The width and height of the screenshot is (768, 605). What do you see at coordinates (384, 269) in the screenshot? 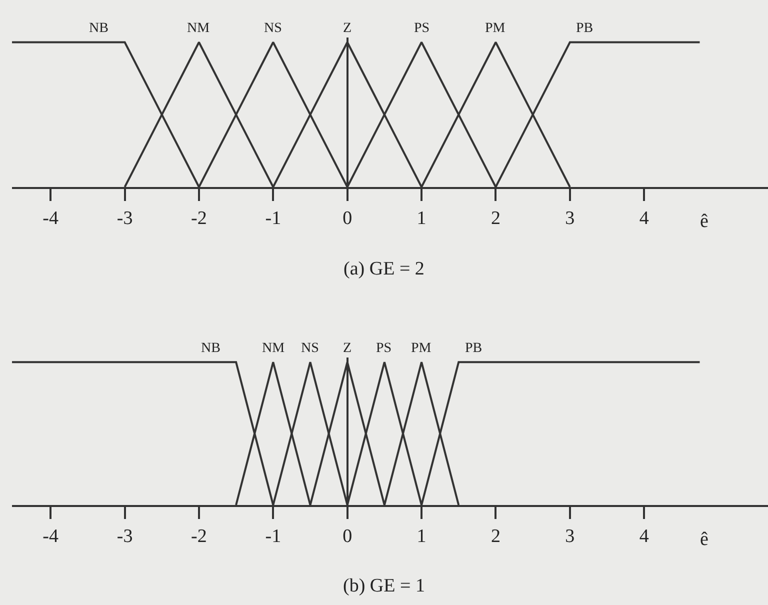
I see `text: (a) GE = 2` at bounding box center [384, 269].